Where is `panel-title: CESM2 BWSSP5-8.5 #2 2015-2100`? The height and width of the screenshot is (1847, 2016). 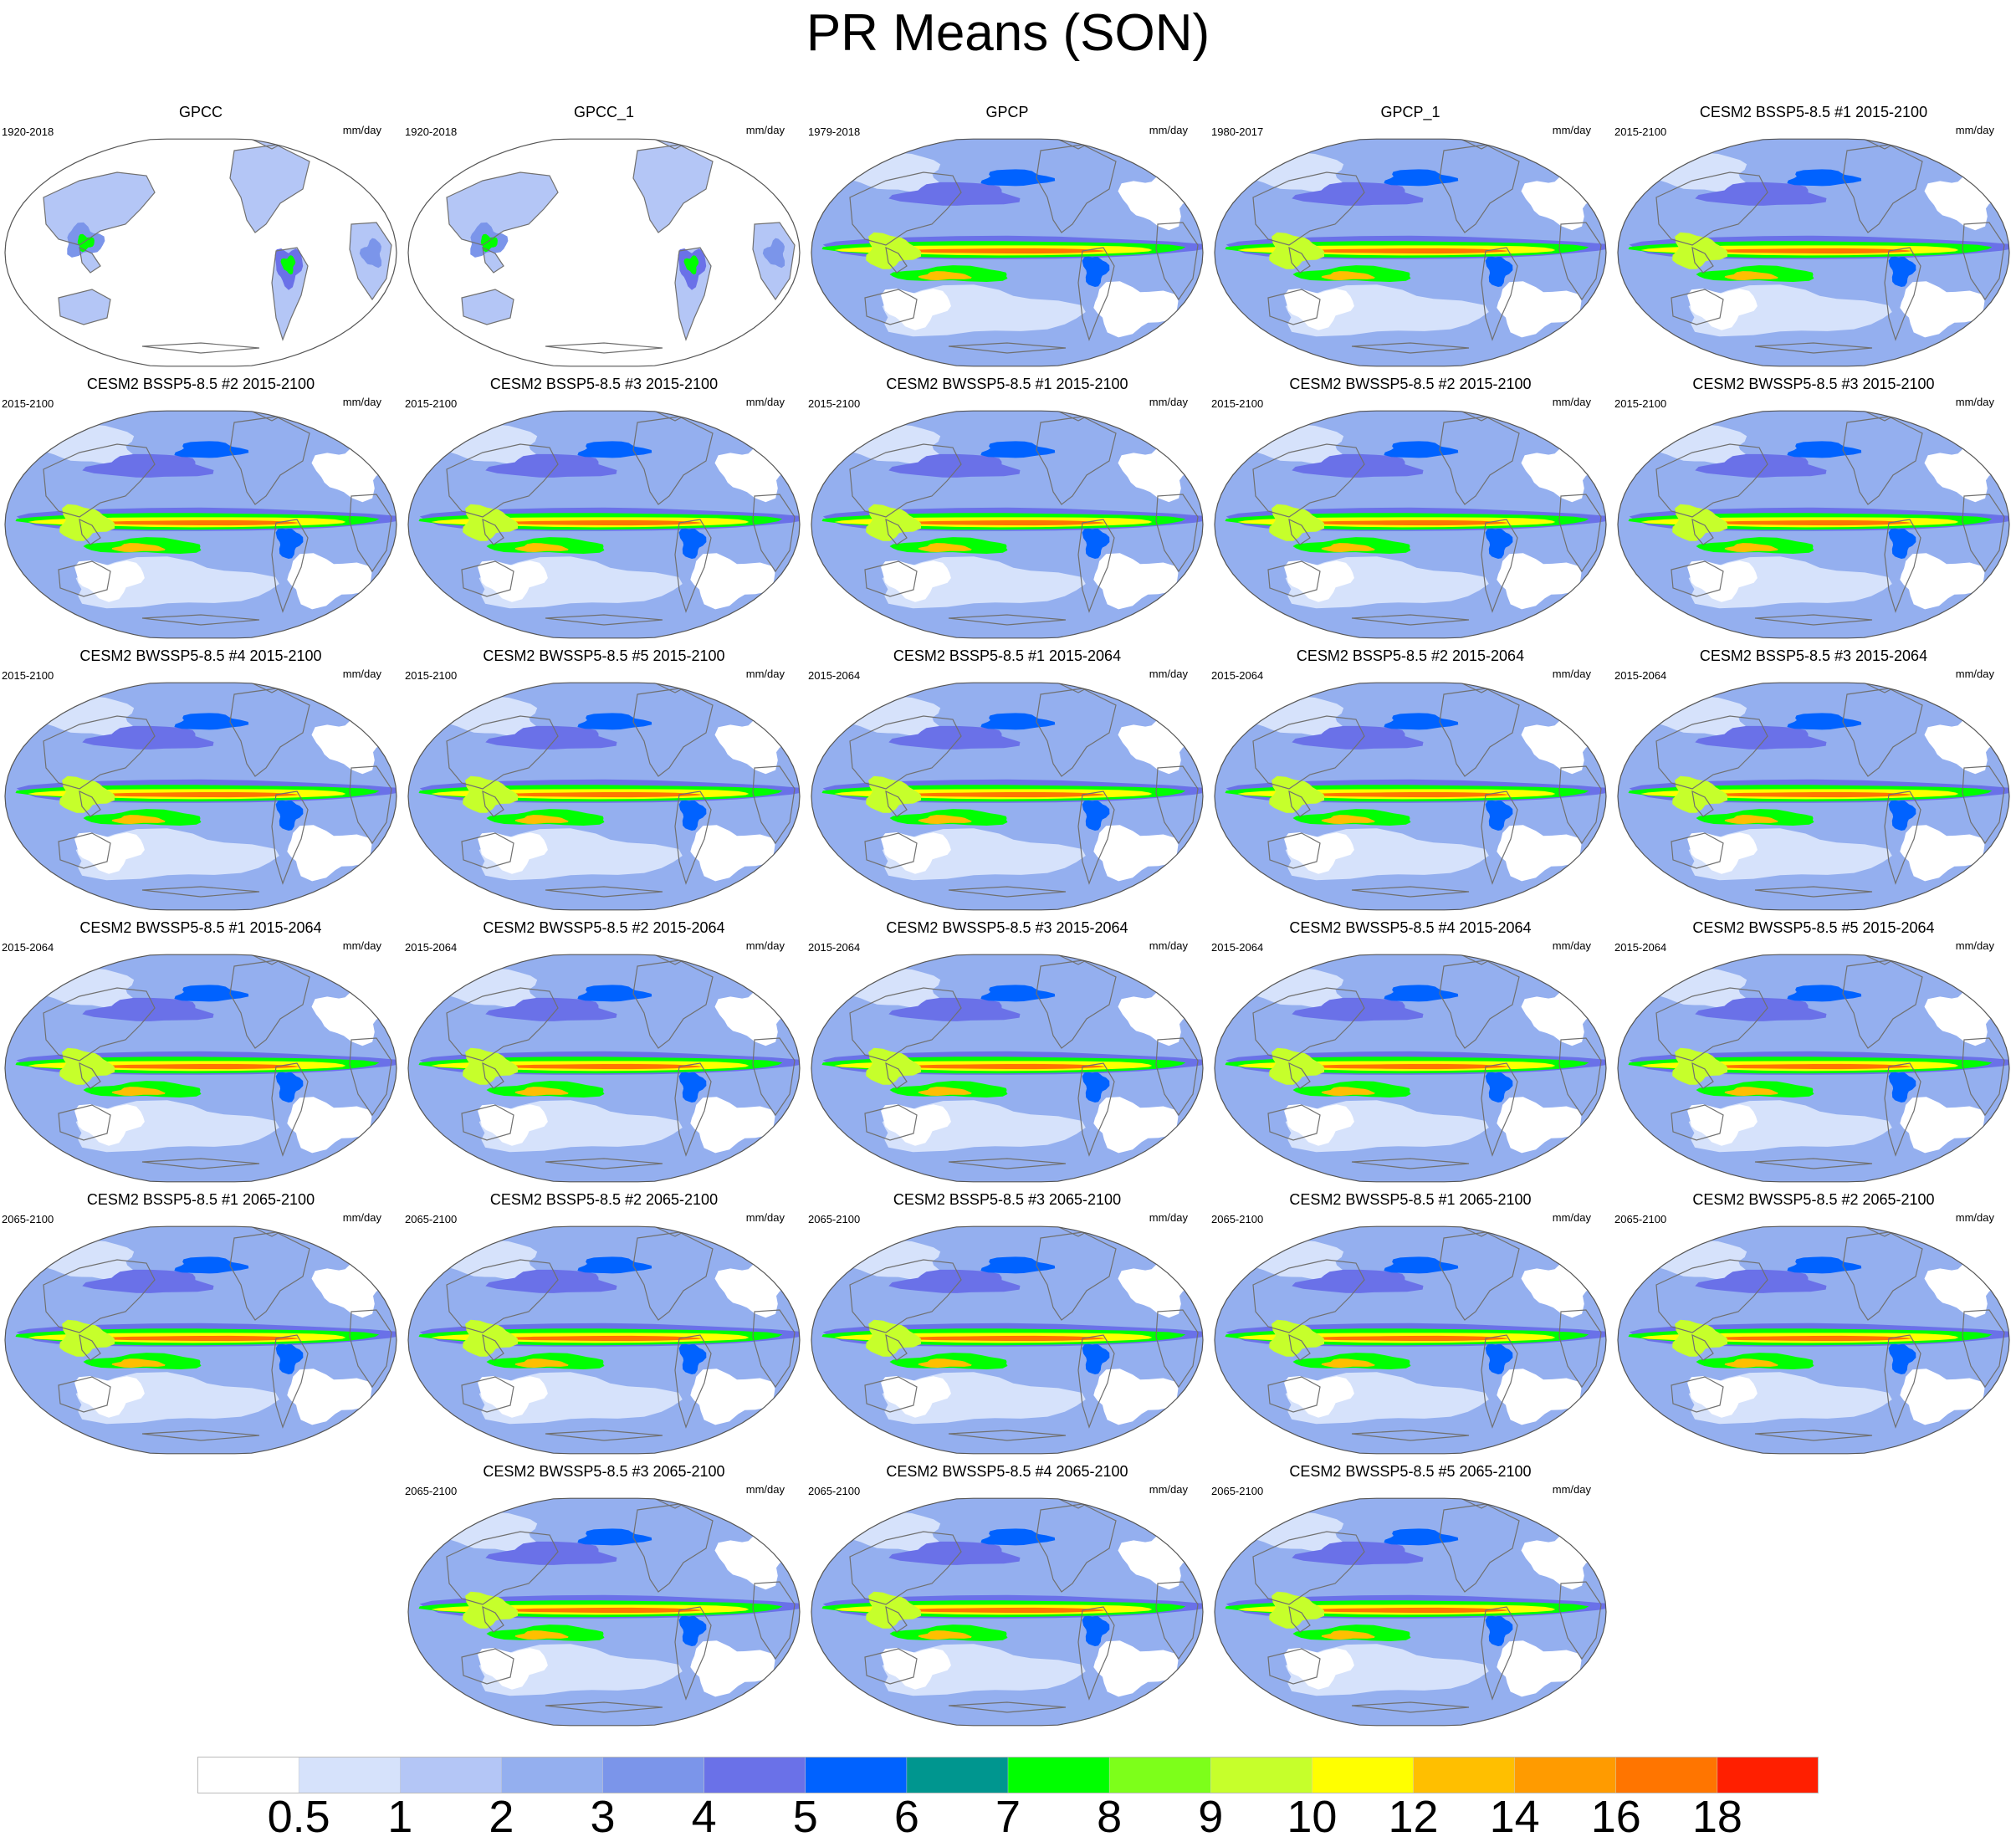
panel-title: CESM2 BWSSP5-8.5 #2 2015-2100 is located at coordinates (1410, 384).